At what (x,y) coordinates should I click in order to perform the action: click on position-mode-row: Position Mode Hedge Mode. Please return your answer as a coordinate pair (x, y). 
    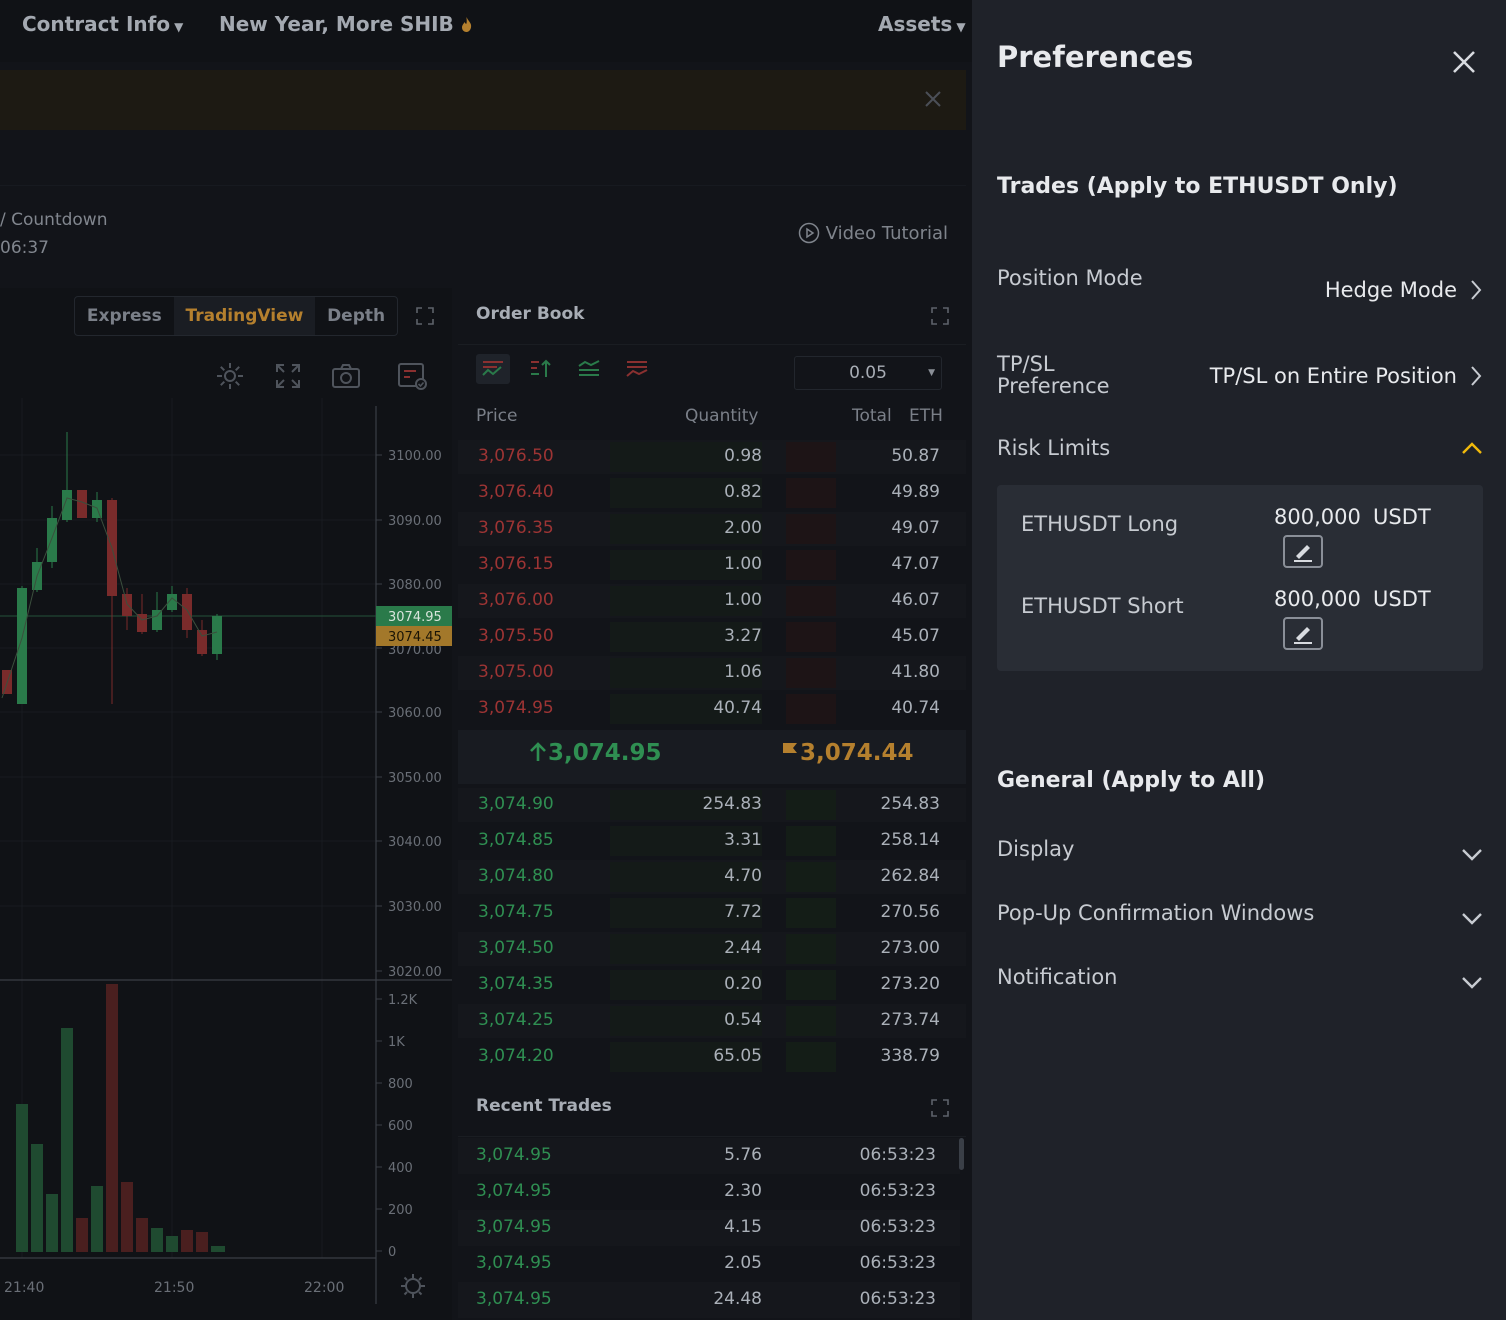
    Looking at the image, I should click on (1240, 290).